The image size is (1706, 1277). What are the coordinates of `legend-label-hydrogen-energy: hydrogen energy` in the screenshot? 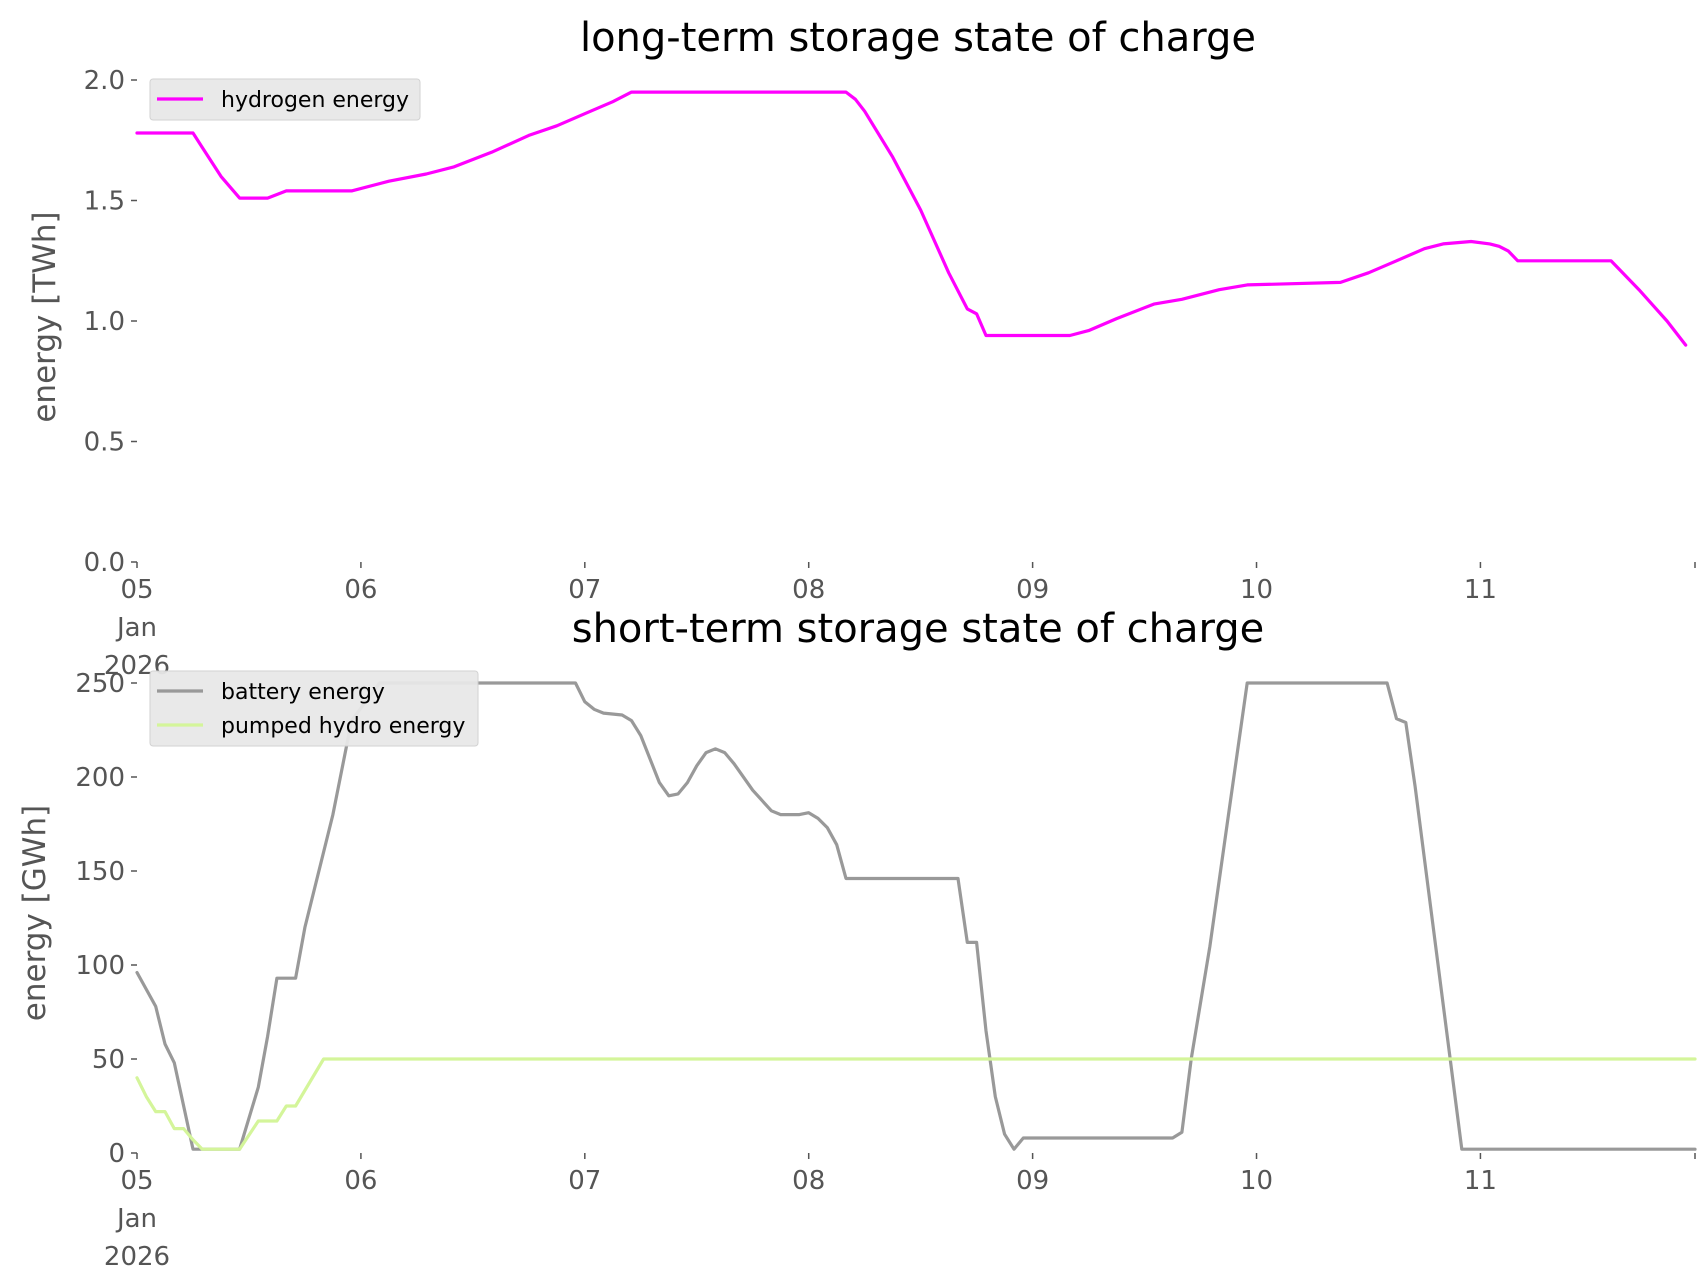 It's located at (315, 100).